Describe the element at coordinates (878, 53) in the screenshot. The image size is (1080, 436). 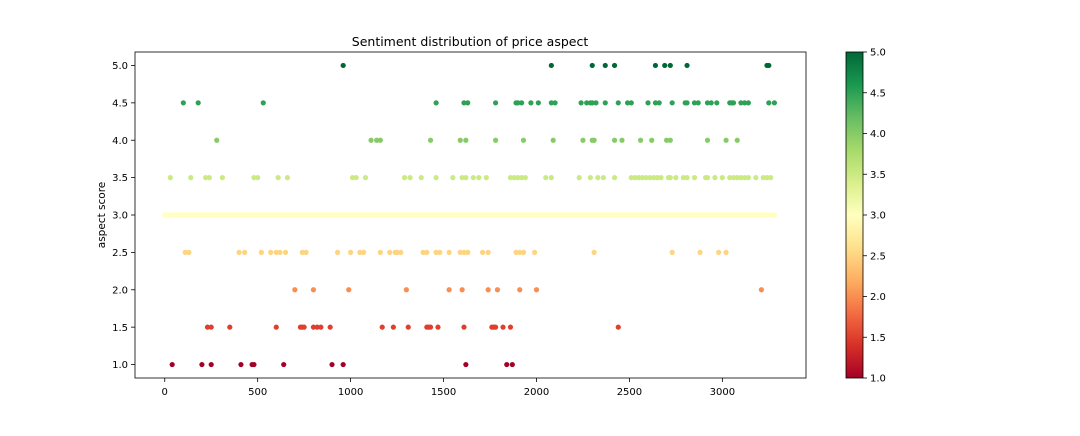
I see `colorbar-tick-label: 5.0` at that location.